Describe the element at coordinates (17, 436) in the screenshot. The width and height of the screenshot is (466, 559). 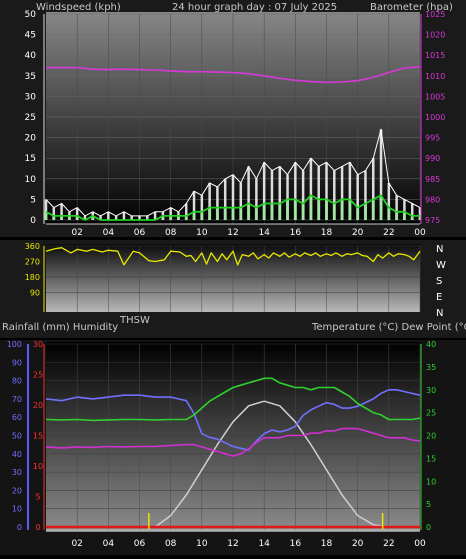
I see `humidity-axis-tick-label: 50` at that location.